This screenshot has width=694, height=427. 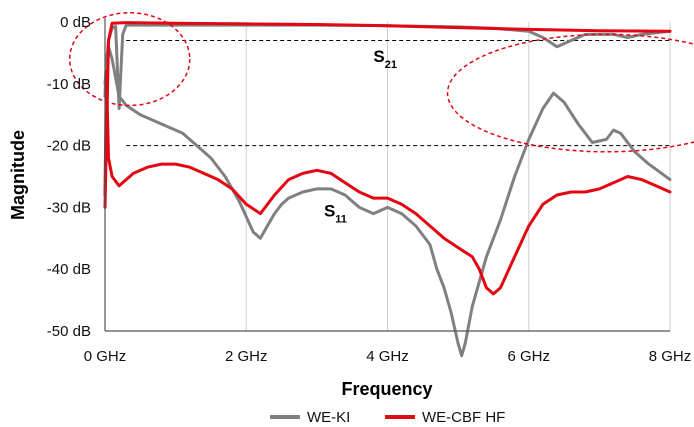 I want to click on x-tick-label: 0 GHz, so click(x=105, y=356).